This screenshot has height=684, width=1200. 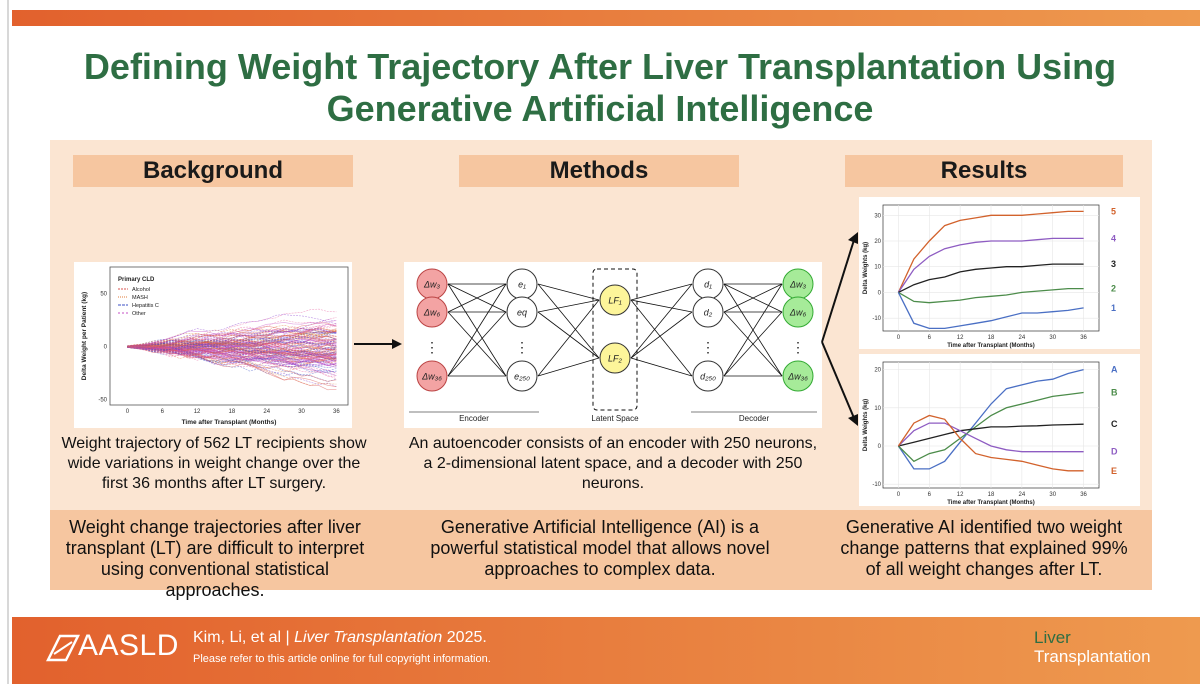 What do you see at coordinates (1052, 637) in the screenshot?
I see `journal-line1: Liver` at bounding box center [1052, 637].